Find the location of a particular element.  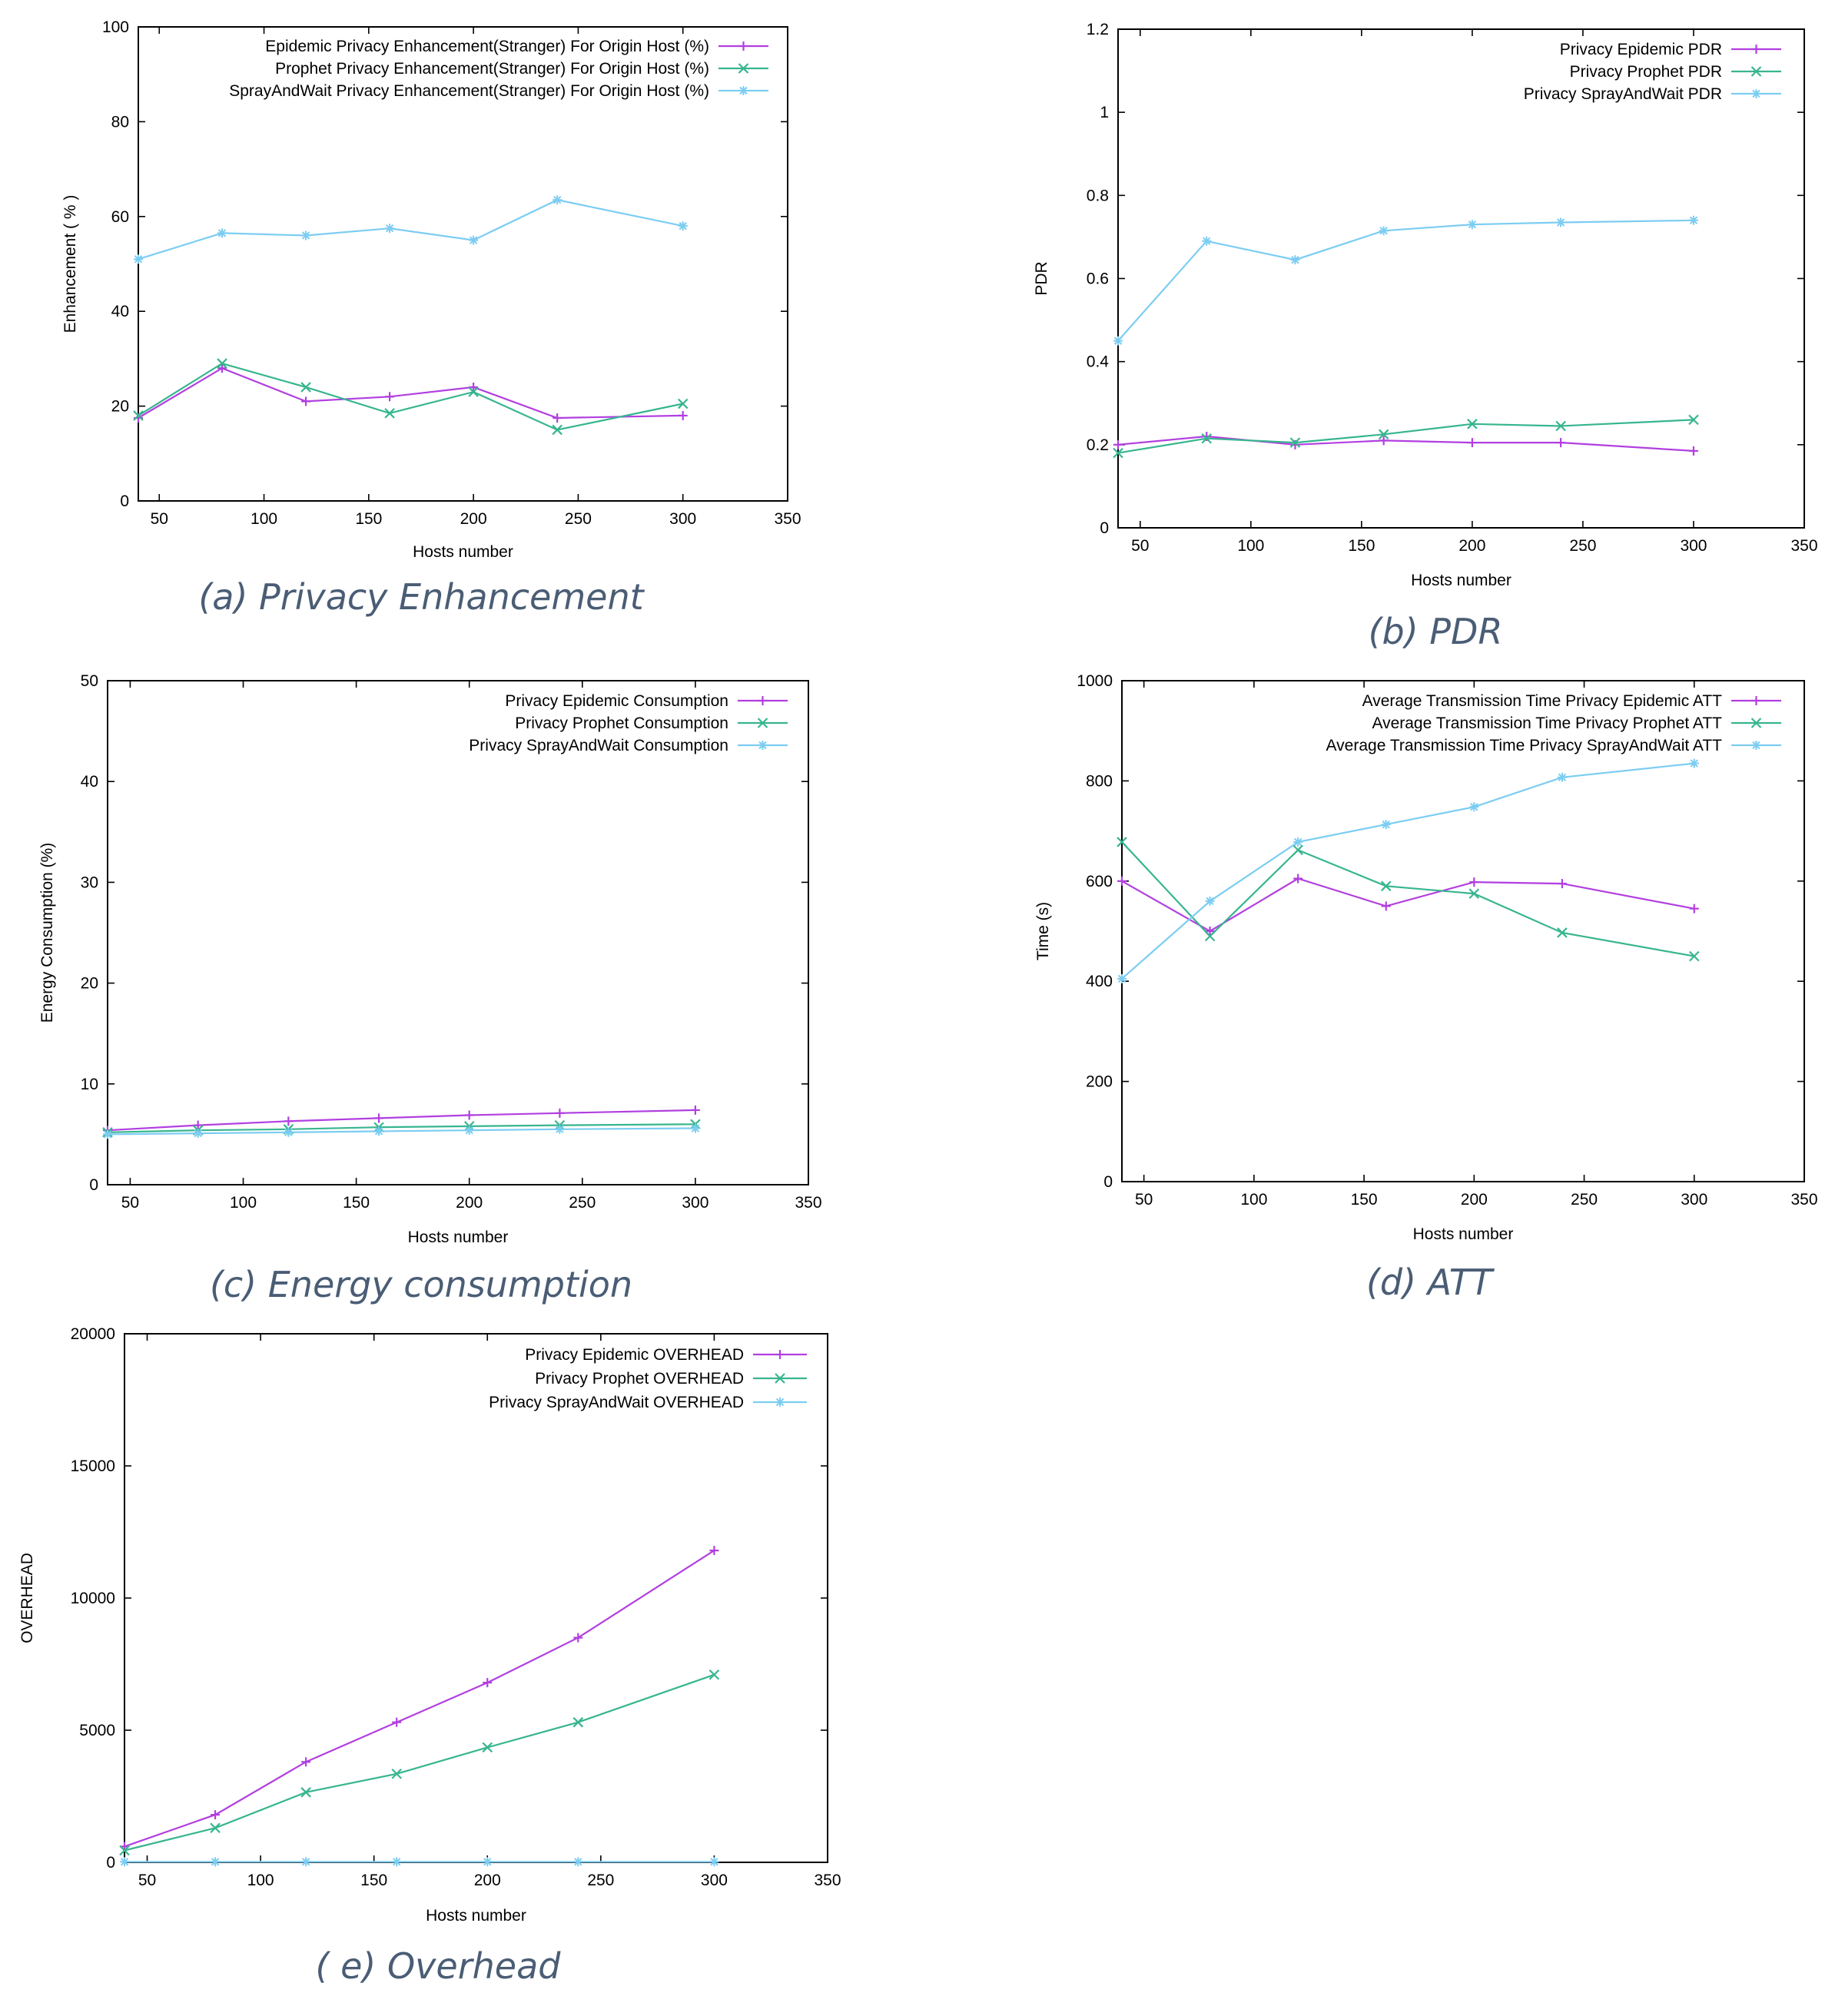

chart-d-series-spray-point-1-d2 is located at coordinates (1210, 902).